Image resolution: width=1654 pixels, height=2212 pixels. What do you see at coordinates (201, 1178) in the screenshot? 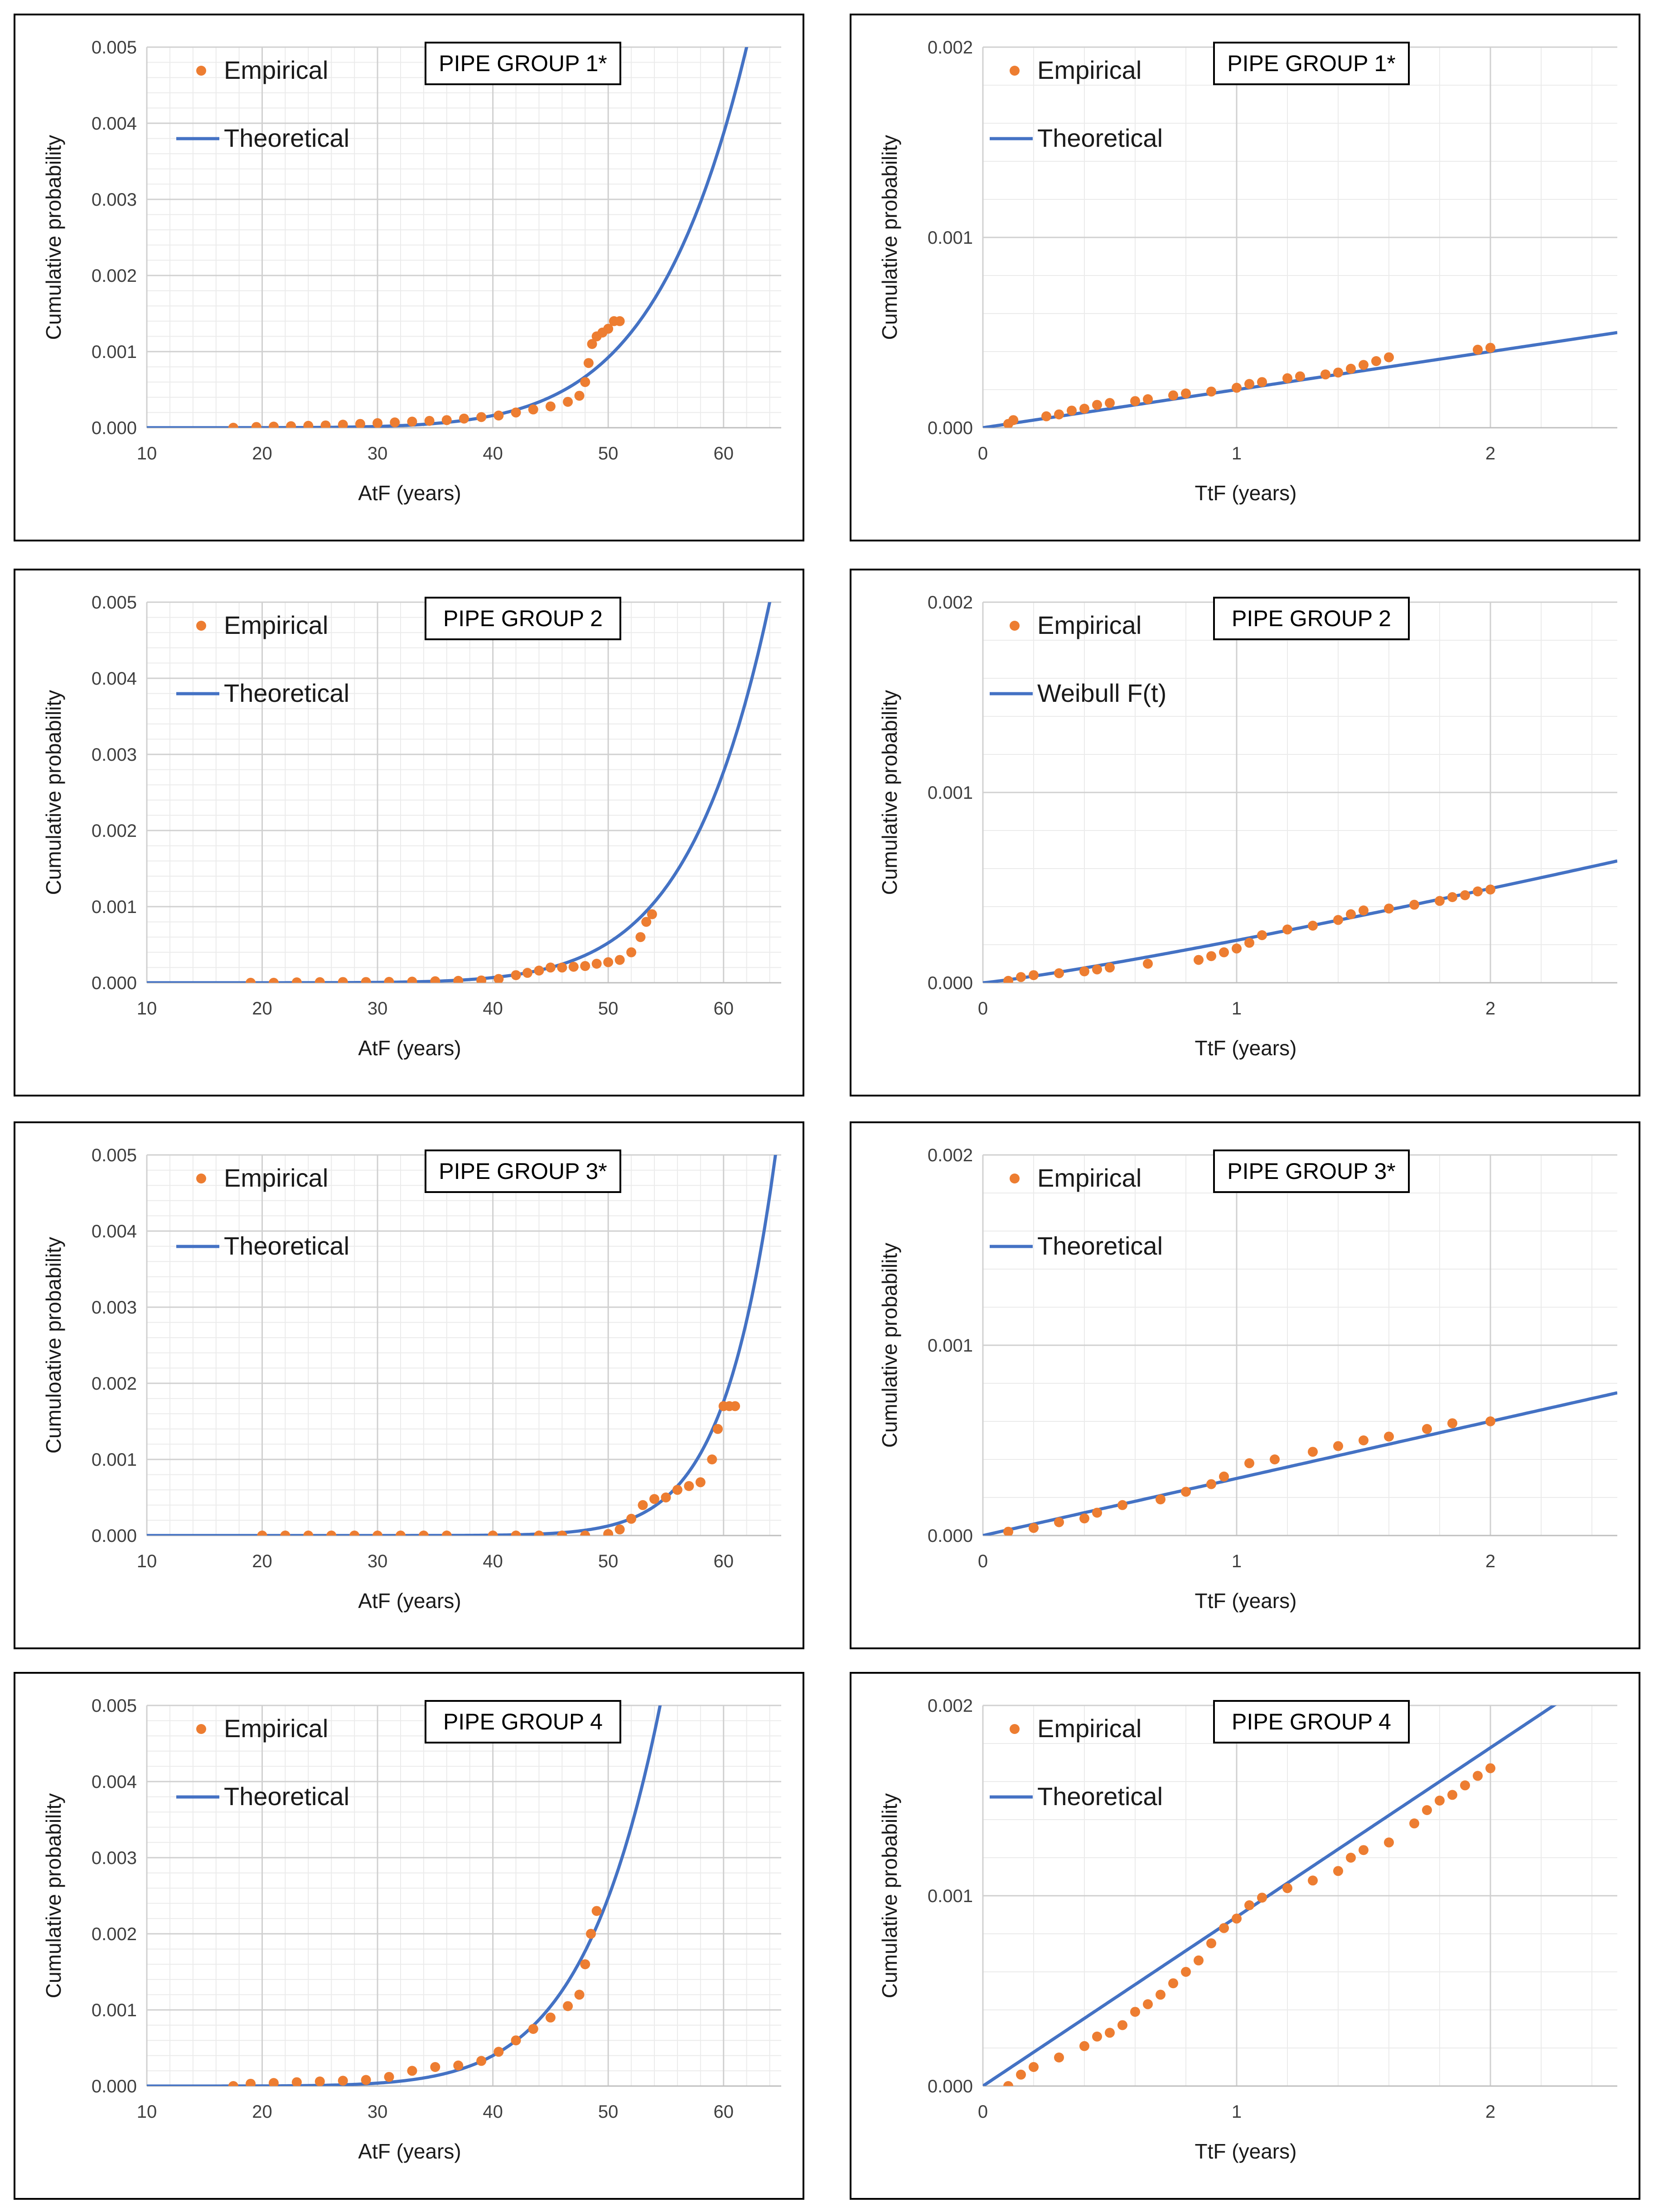
I see `legend-empirical-marker` at bounding box center [201, 1178].